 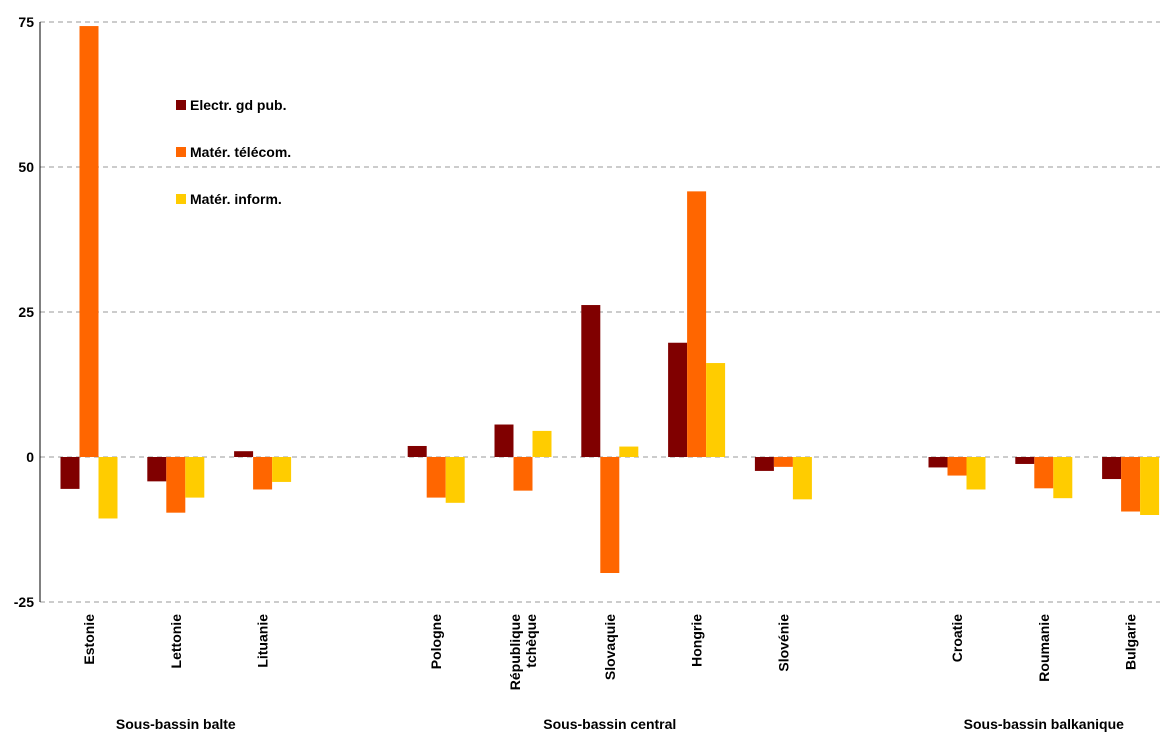 What do you see at coordinates (1131, 642) in the screenshot?
I see `category-label: Bulgarie` at bounding box center [1131, 642].